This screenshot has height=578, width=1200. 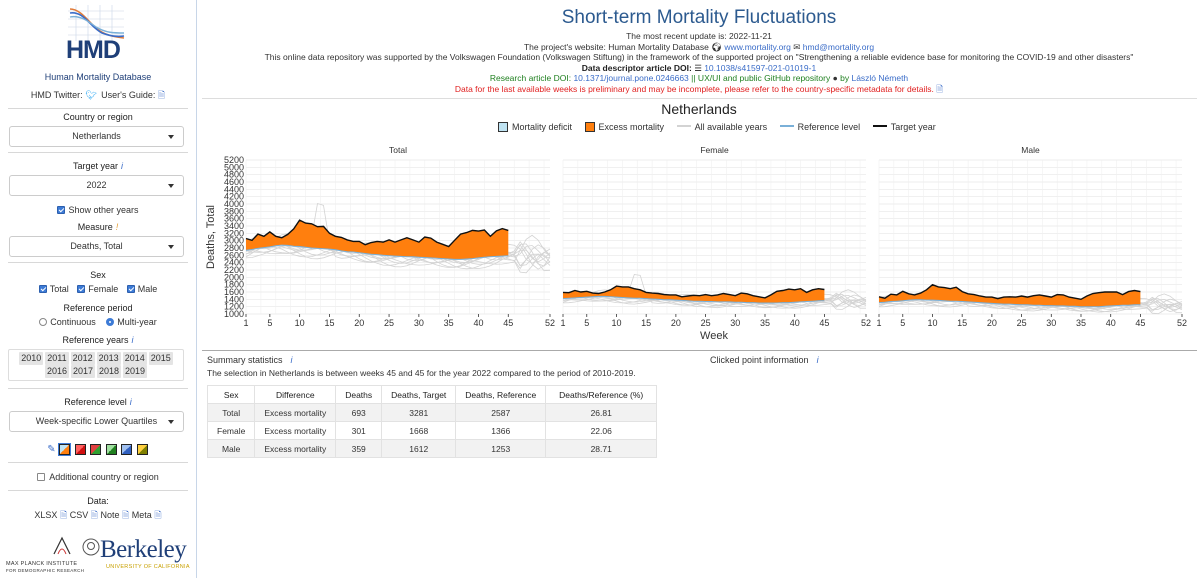 What do you see at coordinates (501, 412) in the screenshot?
I see `table-cell: 2587` at bounding box center [501, 412].